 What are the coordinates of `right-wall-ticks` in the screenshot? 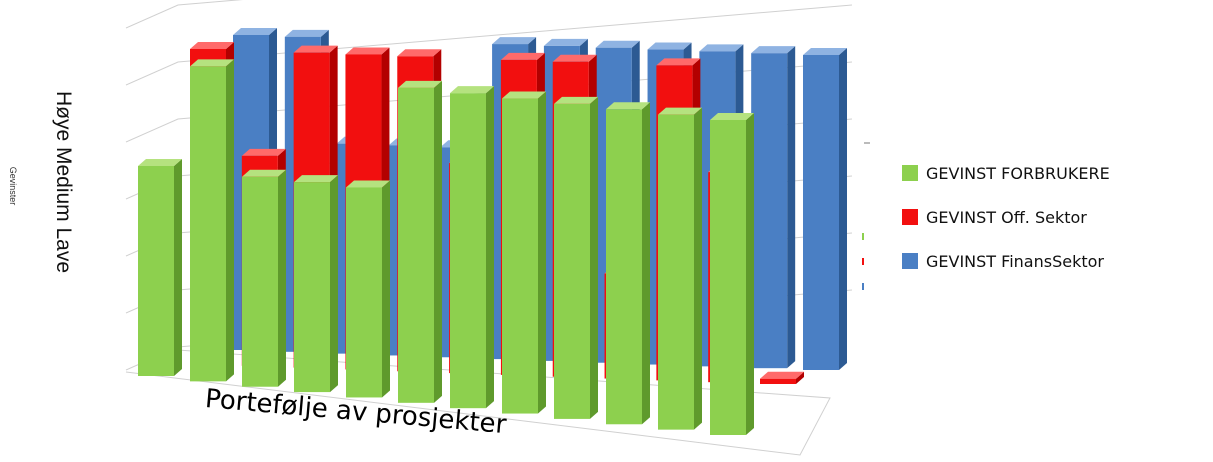 It's located at (866, 216).